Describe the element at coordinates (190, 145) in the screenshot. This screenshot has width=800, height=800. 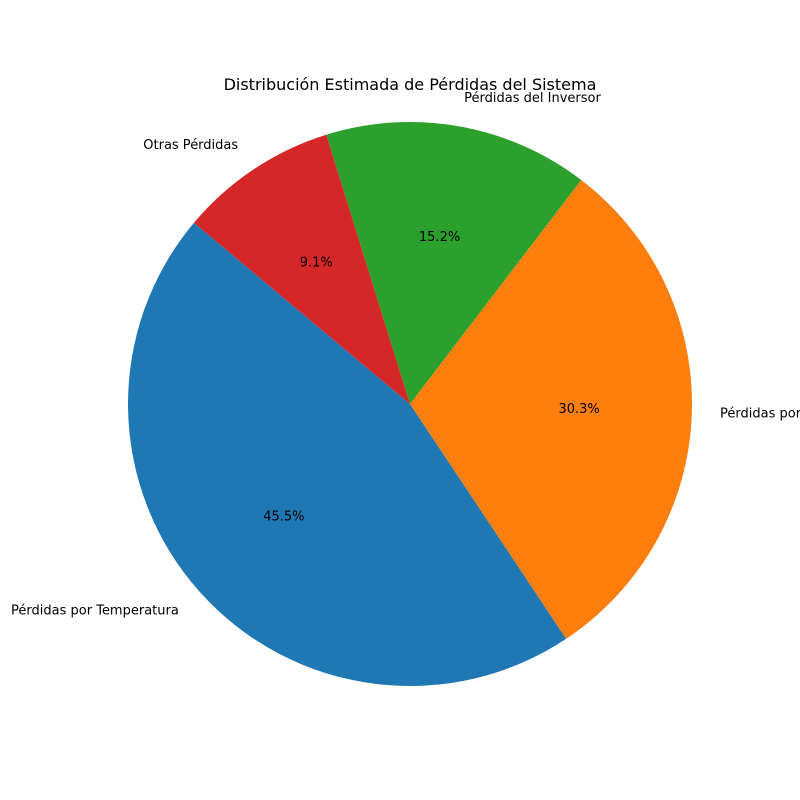
I see `slice-label-4: Otras Pérdidas` at that location.